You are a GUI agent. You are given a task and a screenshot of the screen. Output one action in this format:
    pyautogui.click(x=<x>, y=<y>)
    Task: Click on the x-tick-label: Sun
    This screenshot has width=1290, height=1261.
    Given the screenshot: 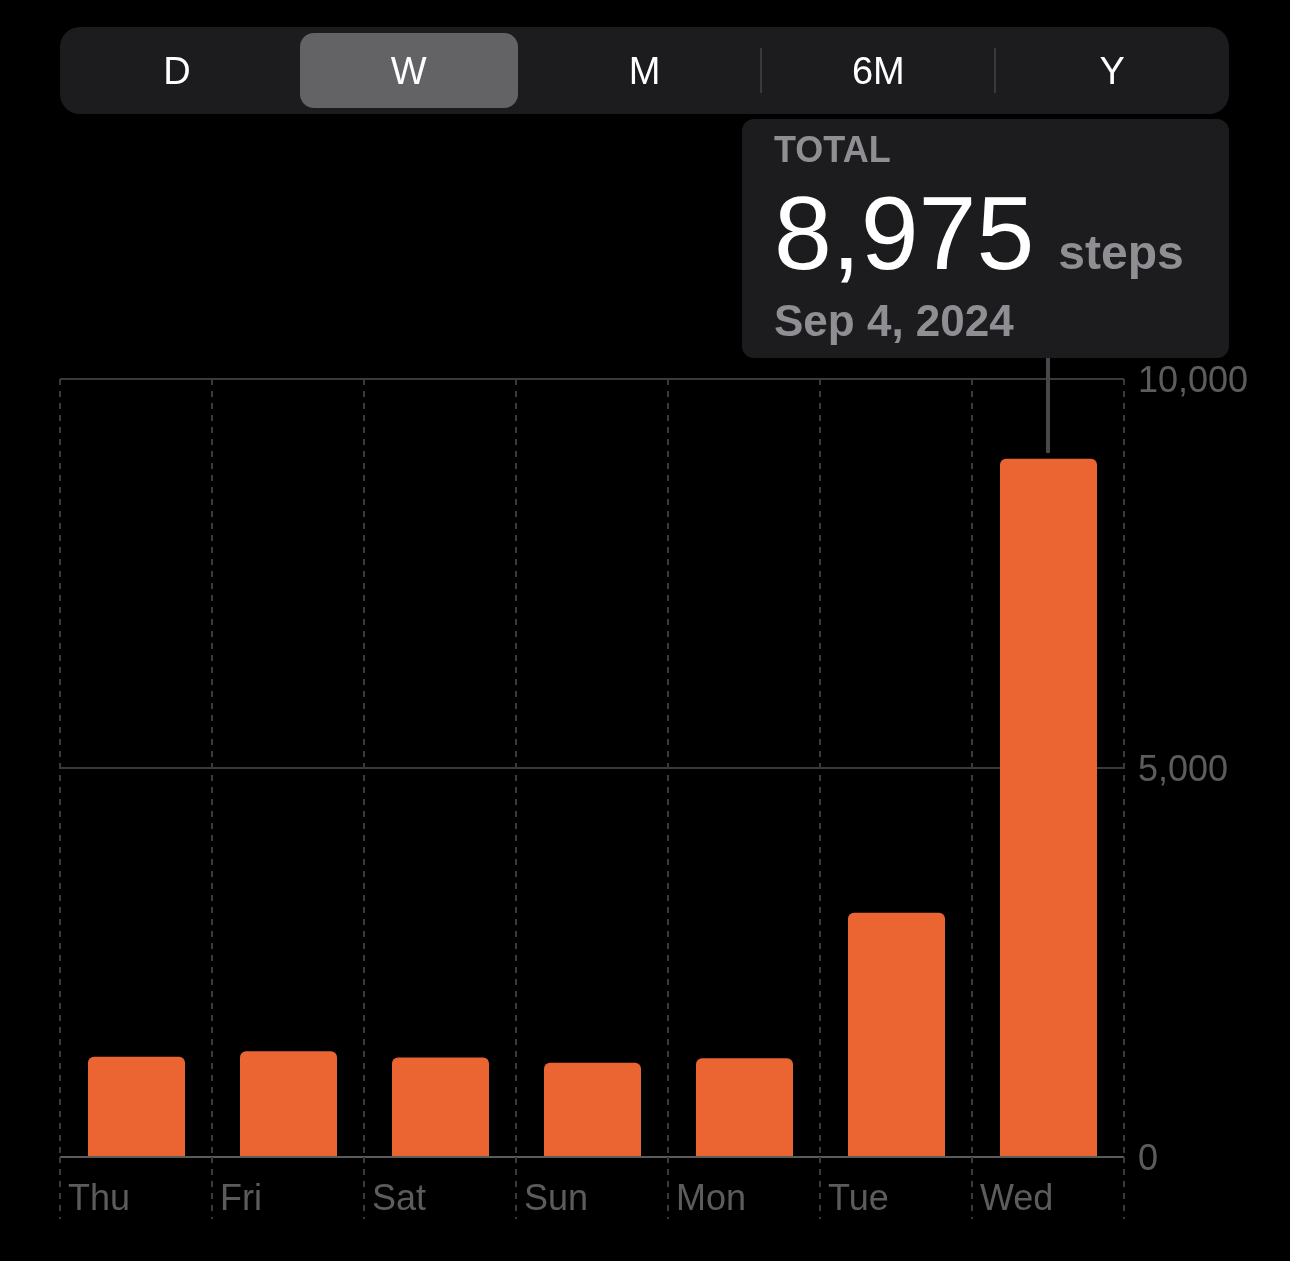 What is the action you would take?
    pyautogui.click(x=556, y=1197)
    